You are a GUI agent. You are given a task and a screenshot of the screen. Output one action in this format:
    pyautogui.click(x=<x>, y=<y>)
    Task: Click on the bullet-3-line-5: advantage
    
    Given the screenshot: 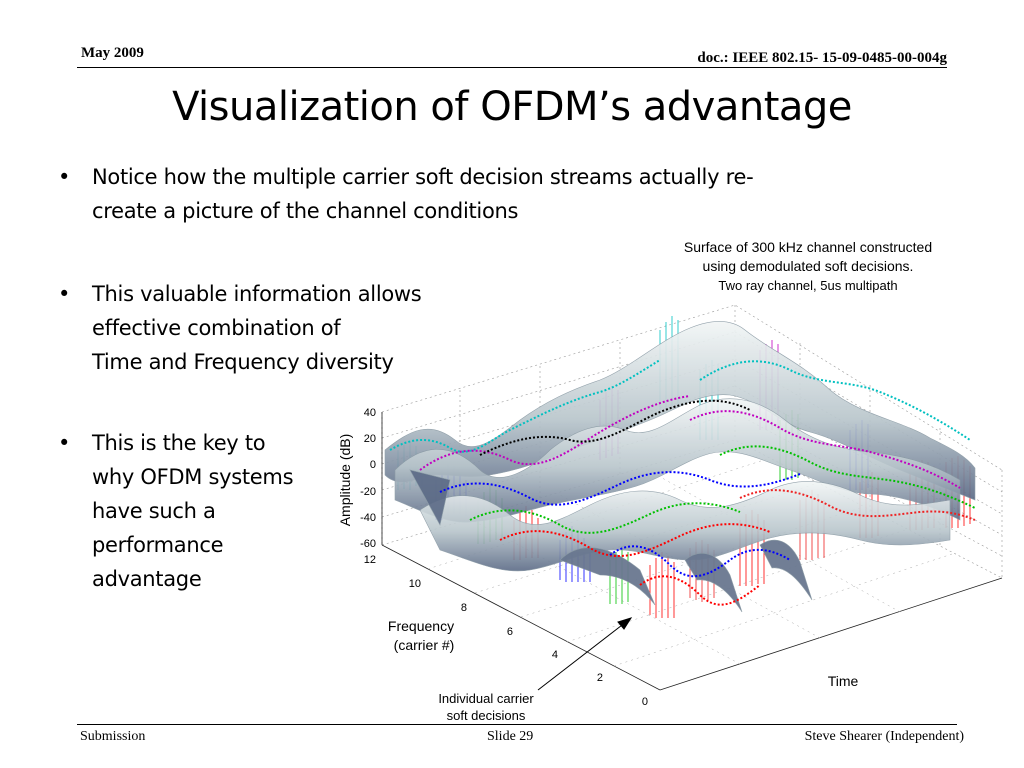 What is the action you would take?
    pyautogui.click(x=147, y=579)
    